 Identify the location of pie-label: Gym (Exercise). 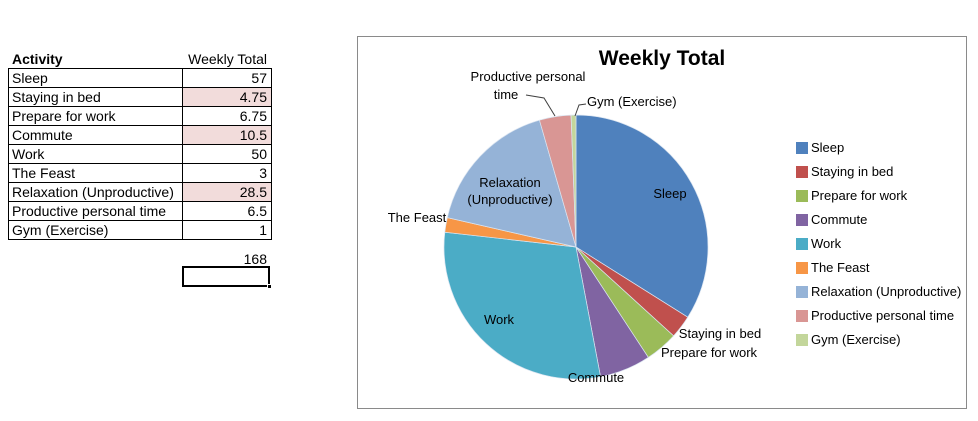
(632, 101).